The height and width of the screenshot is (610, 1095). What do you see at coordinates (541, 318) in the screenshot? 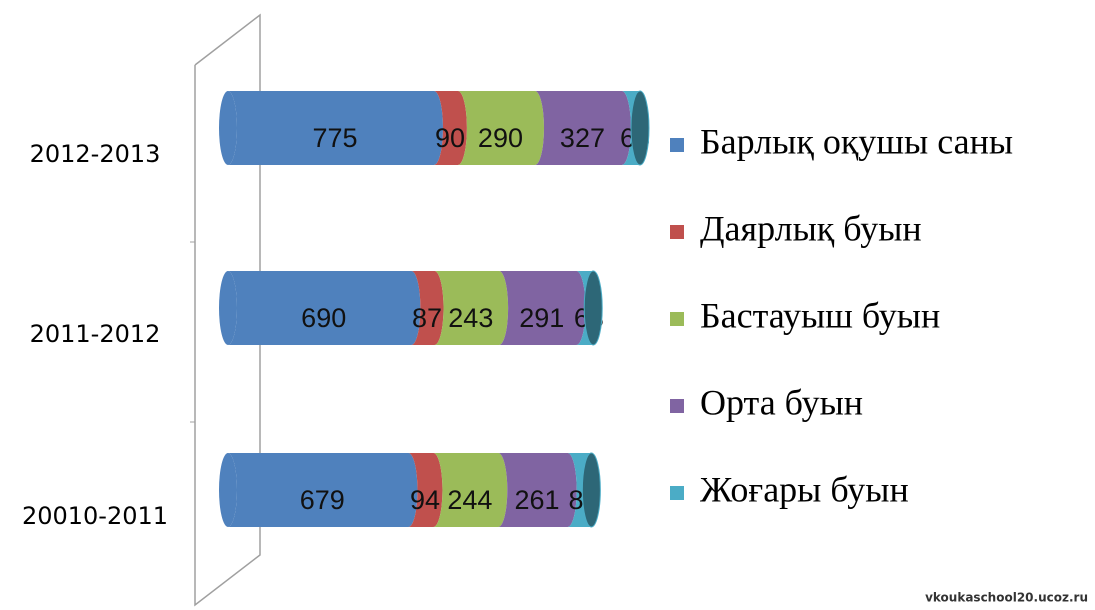
I see `data-label: 291` at bounding box center [541, 318].